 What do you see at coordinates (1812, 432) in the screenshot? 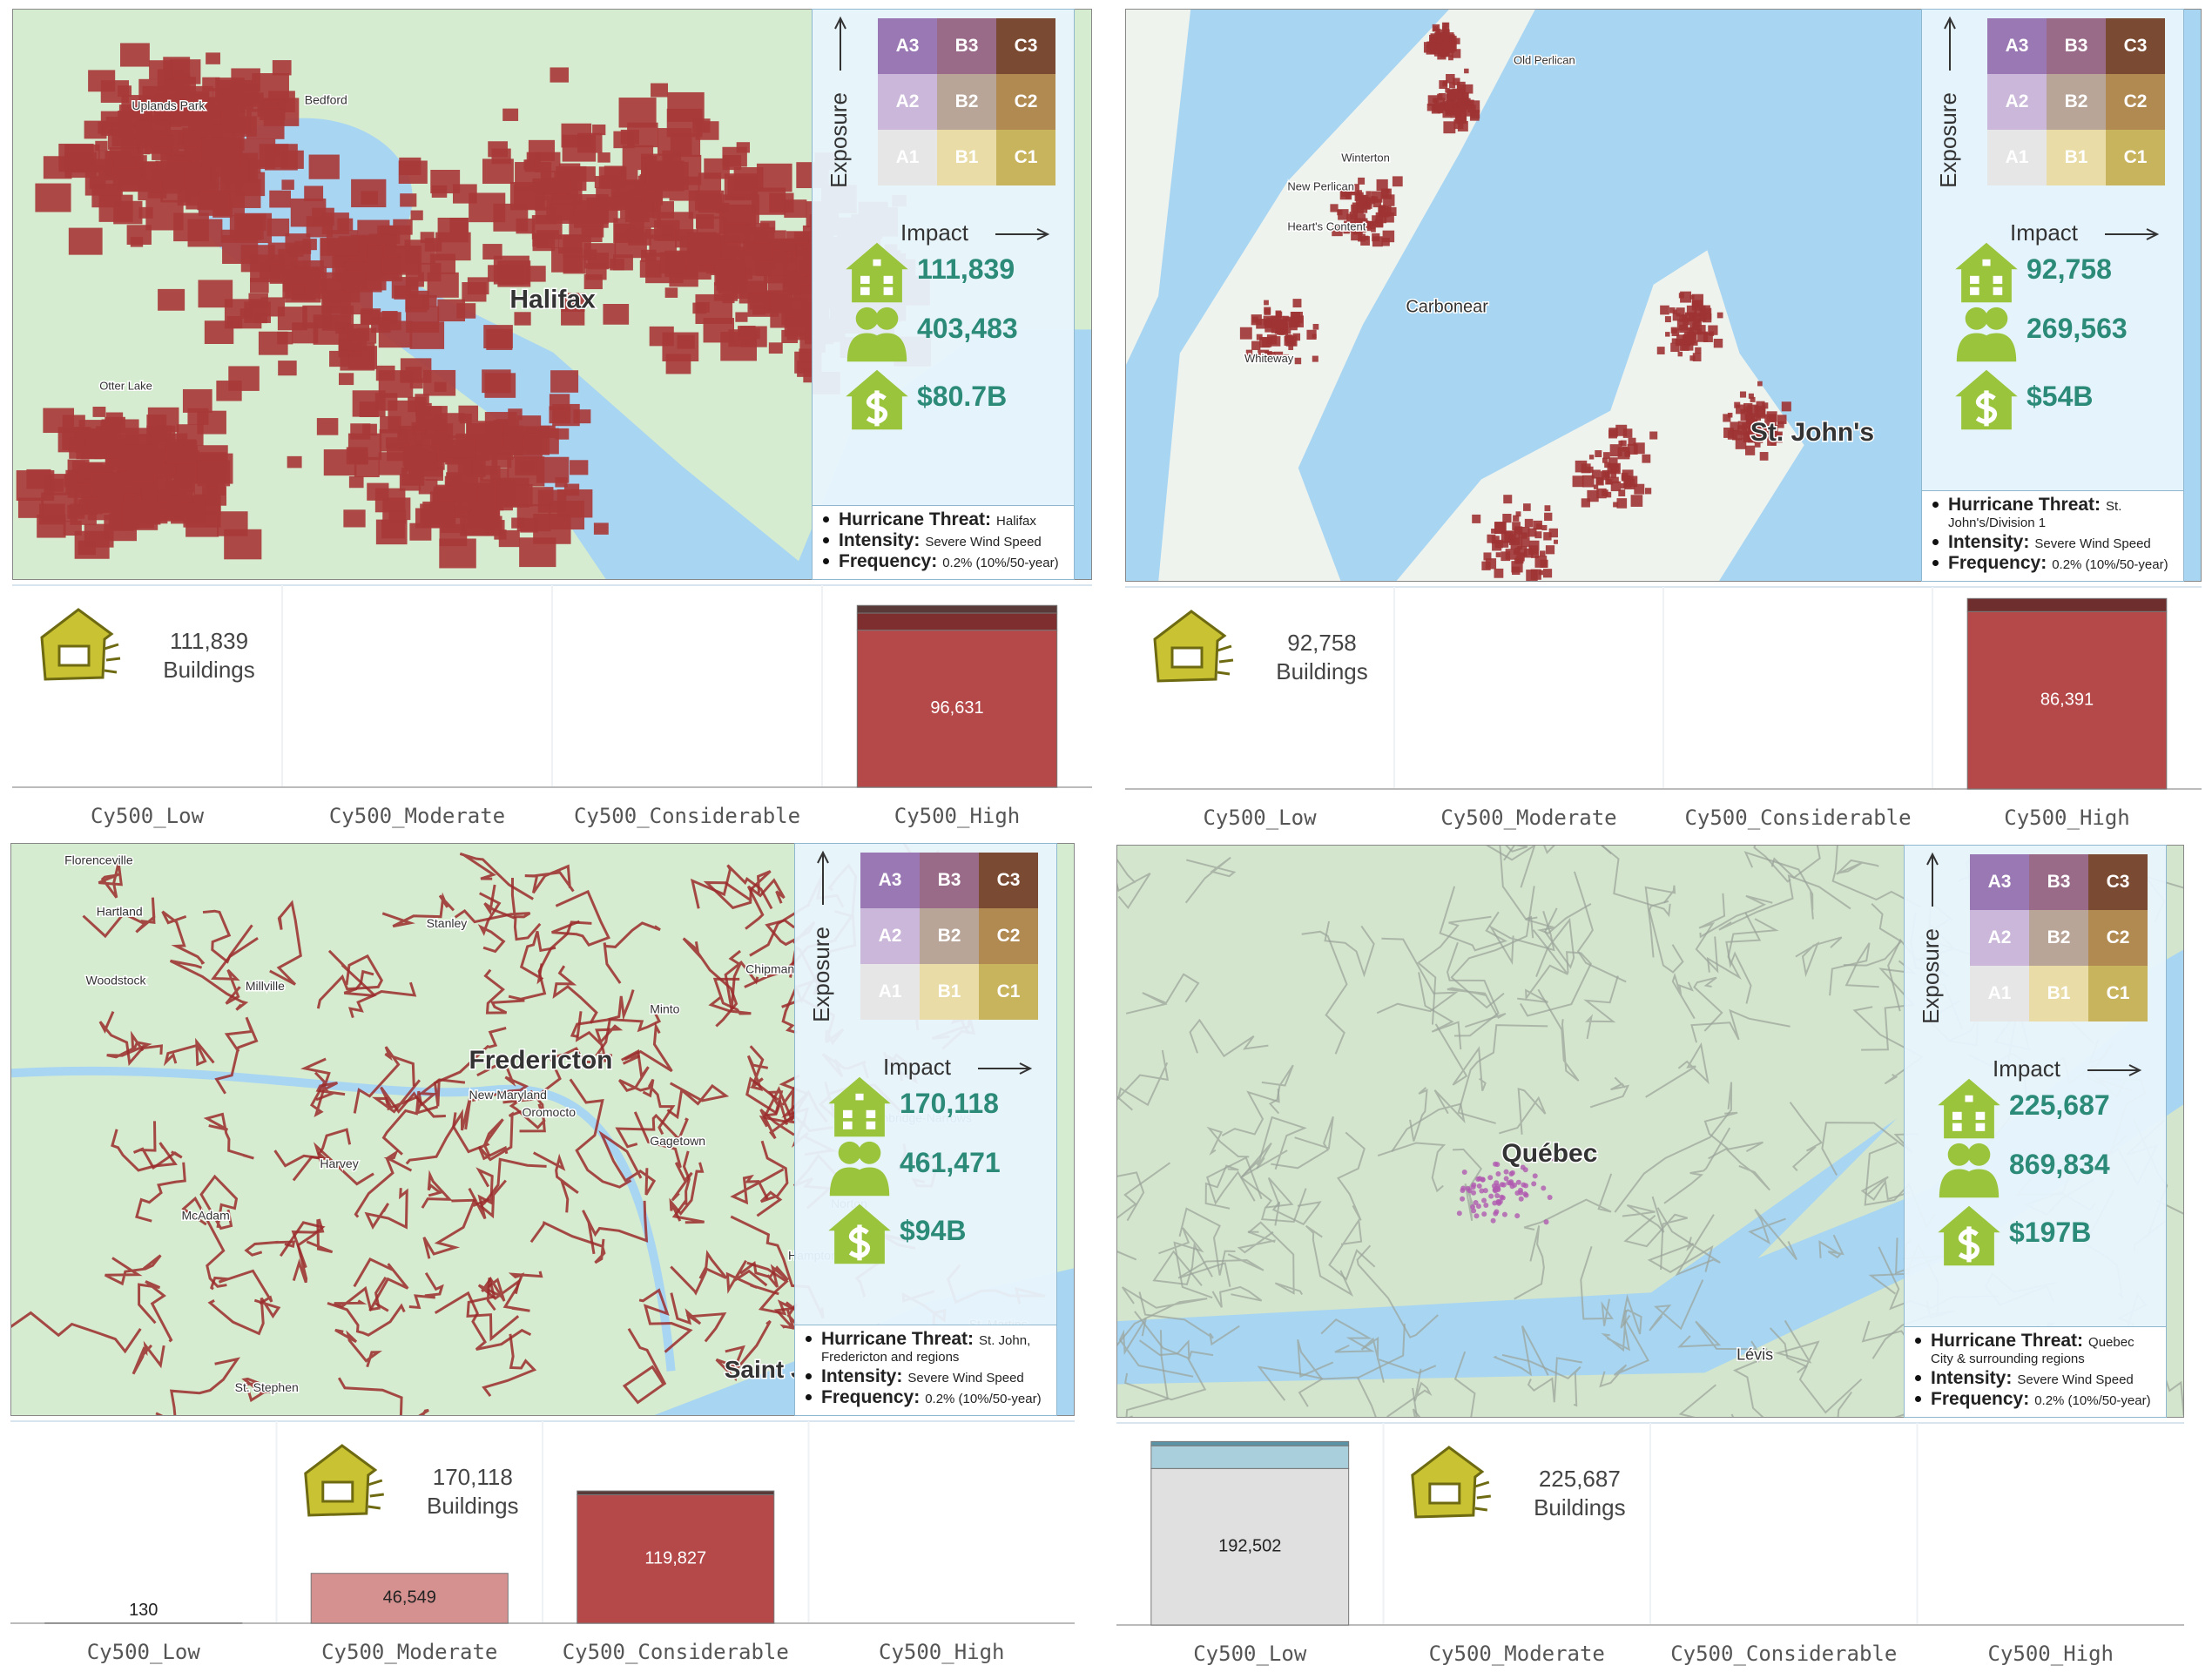
I see `map-label: St. John's` at bounding box center [1812, 432].